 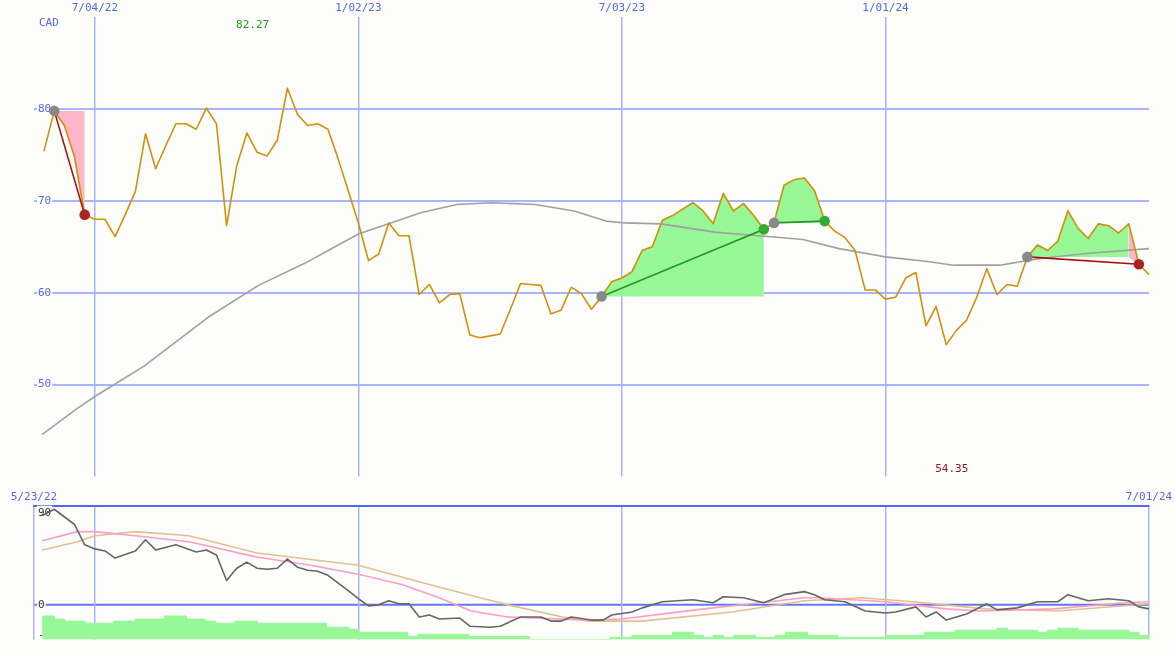 I want to click on y-tick-label: 80, so click(x=45, y=108).